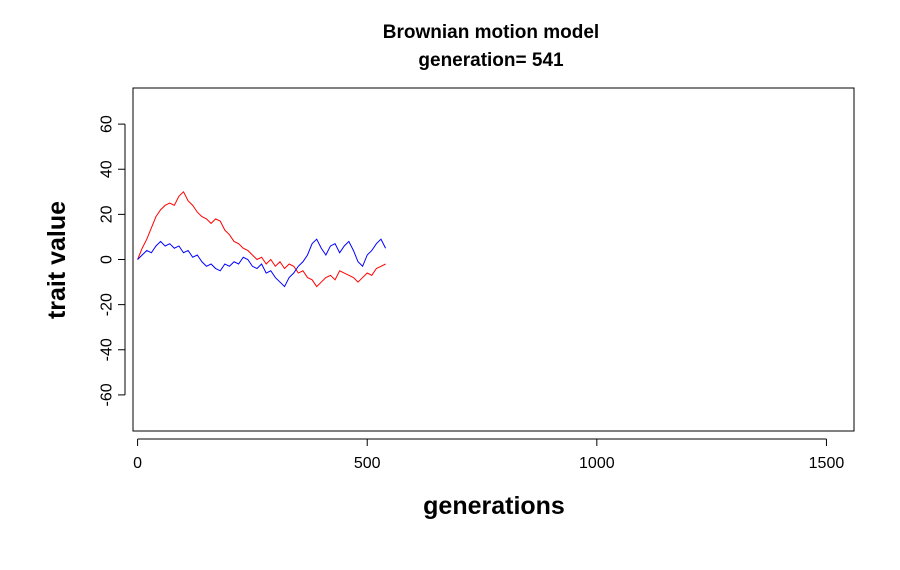  I want to click on y-tick-label-5: 40, so click(107, 169).